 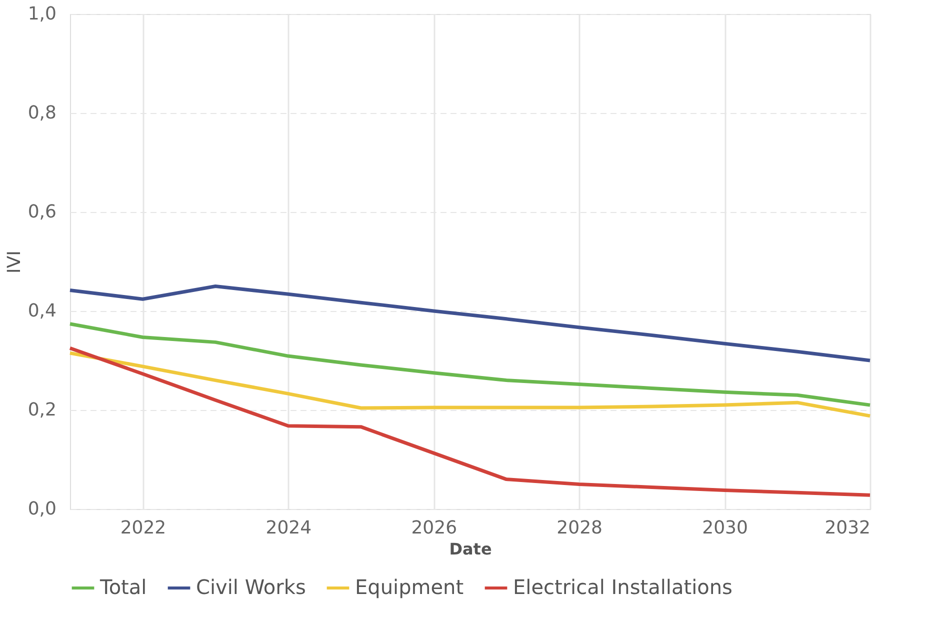 I want to click on x-tick-label: 2028, so click(x=579, y=528).